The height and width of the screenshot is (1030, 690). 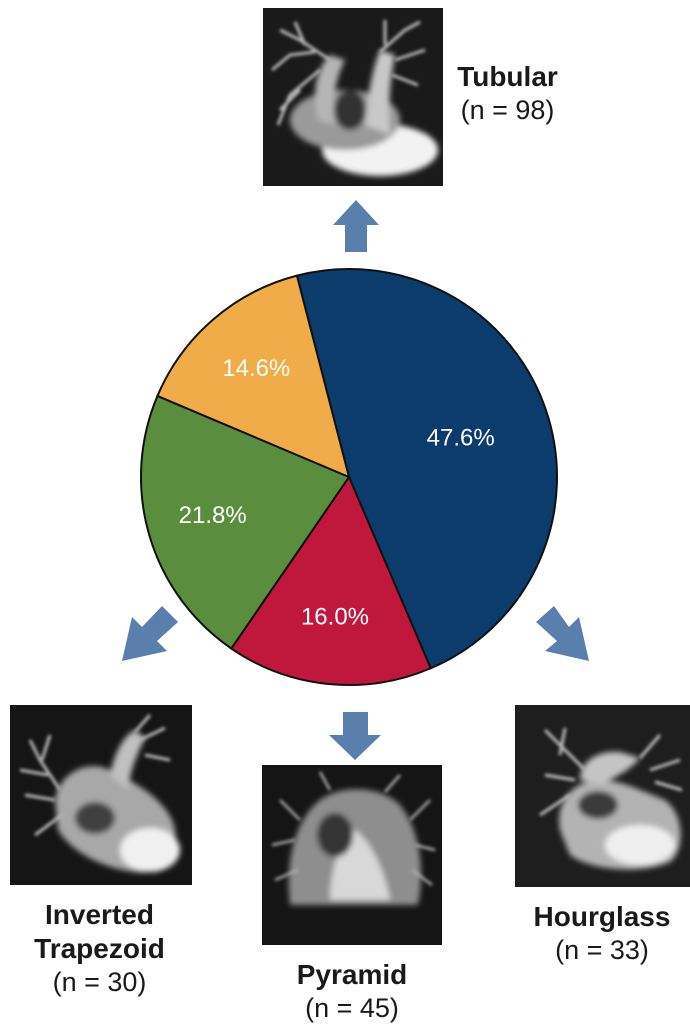 I want to click on arrow-to-inverted-trapezoid, so click(x=150, y=633).